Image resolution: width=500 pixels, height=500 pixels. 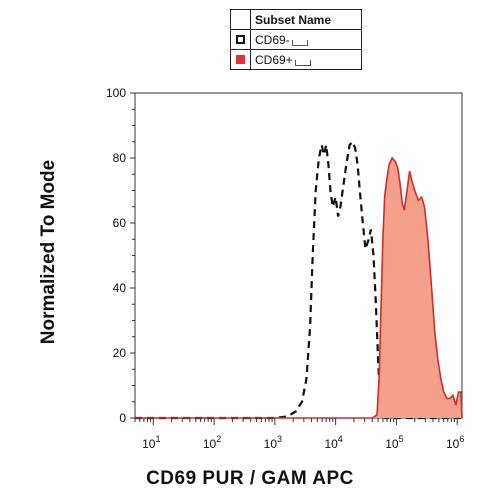 What do you see at coordinates (250, 478) in the screenshot?
I see `x-axis-label: CD69 PUR / GAM APC` at bounding box center [250, 478].